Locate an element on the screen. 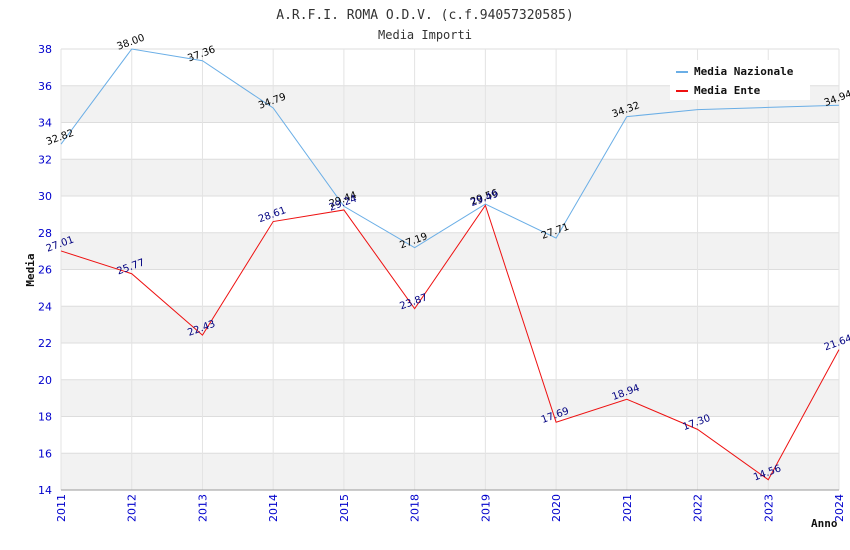  y-tick-label: 28 is located at coordinates (45, 233).